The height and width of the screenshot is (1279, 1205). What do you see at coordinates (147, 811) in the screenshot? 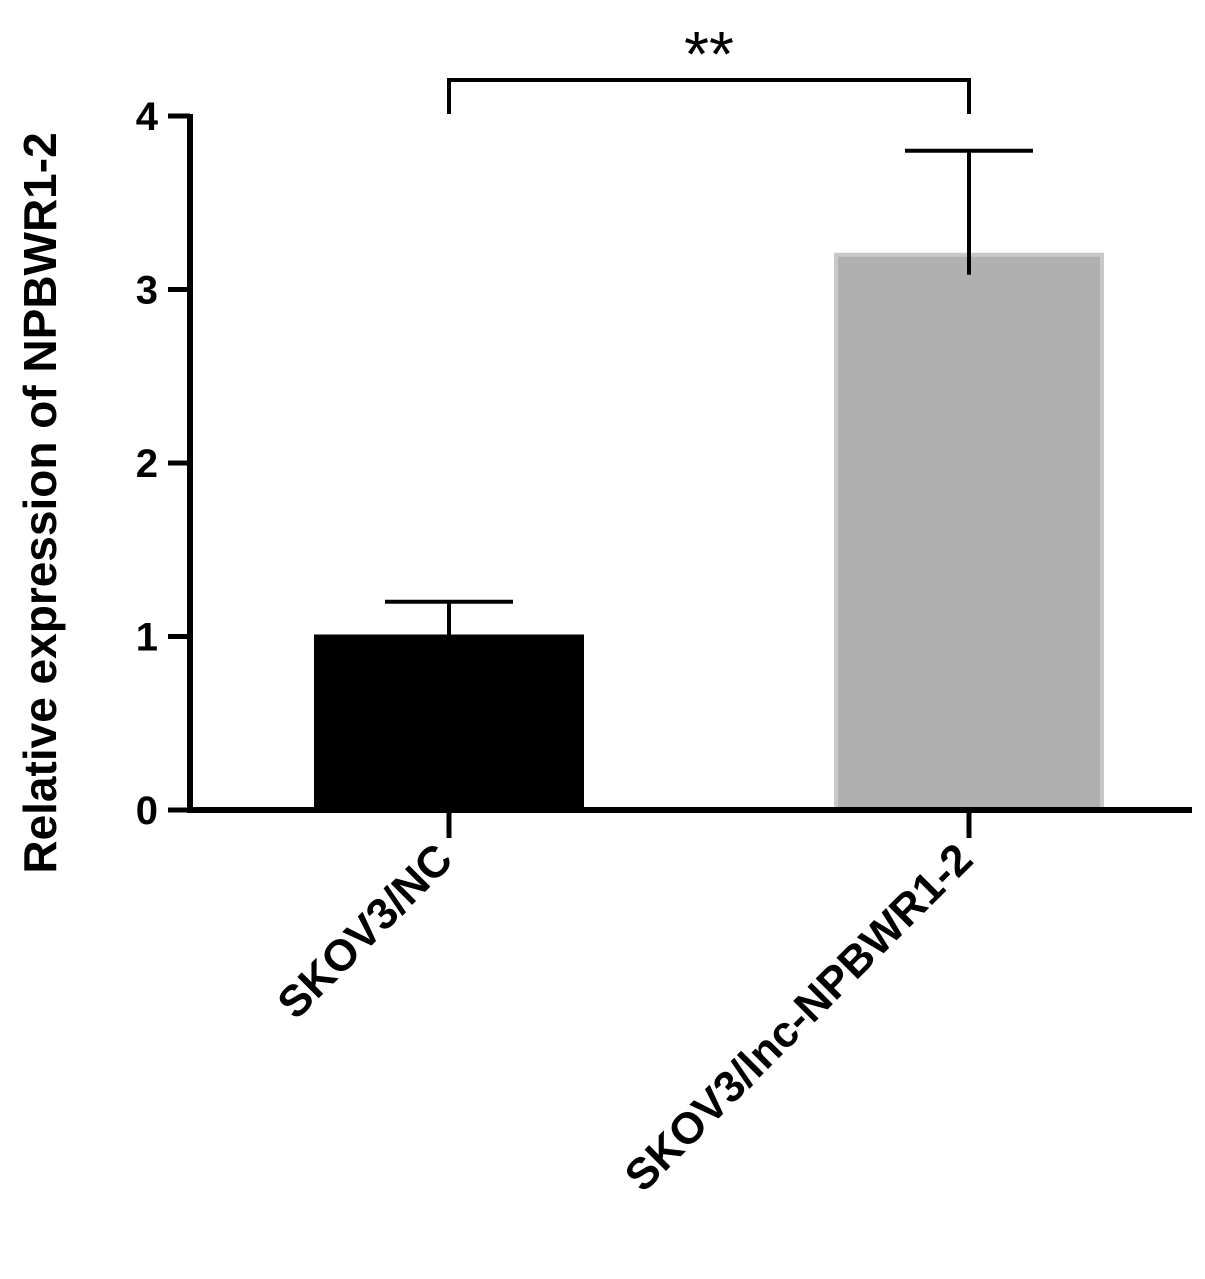
I see `y-tick-label-0: 0` at bounding box center [147, 811].